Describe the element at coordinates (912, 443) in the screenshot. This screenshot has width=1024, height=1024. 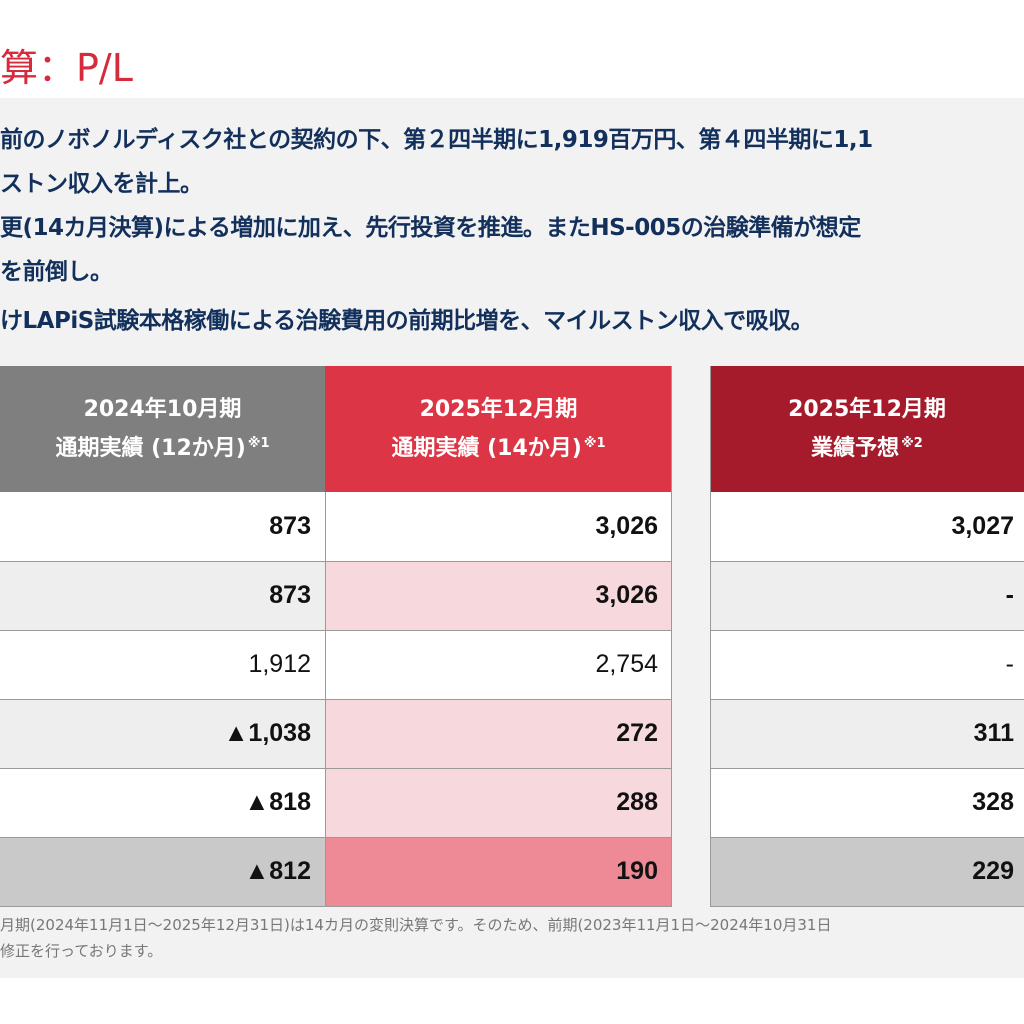
I see `footnote-mark: ※2` at that location.